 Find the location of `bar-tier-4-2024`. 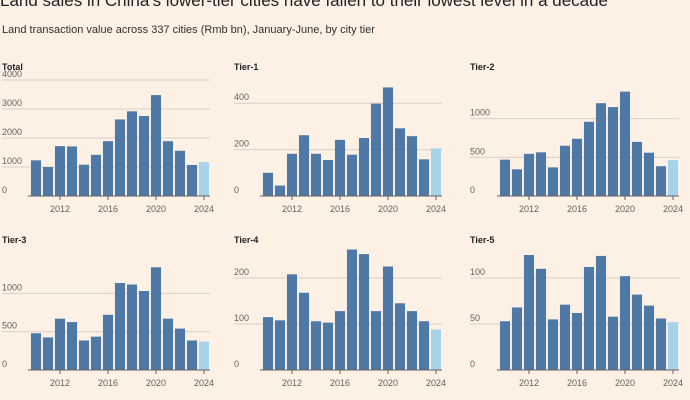

bar-tier-4-2024 is located at coordinates (436, 349).